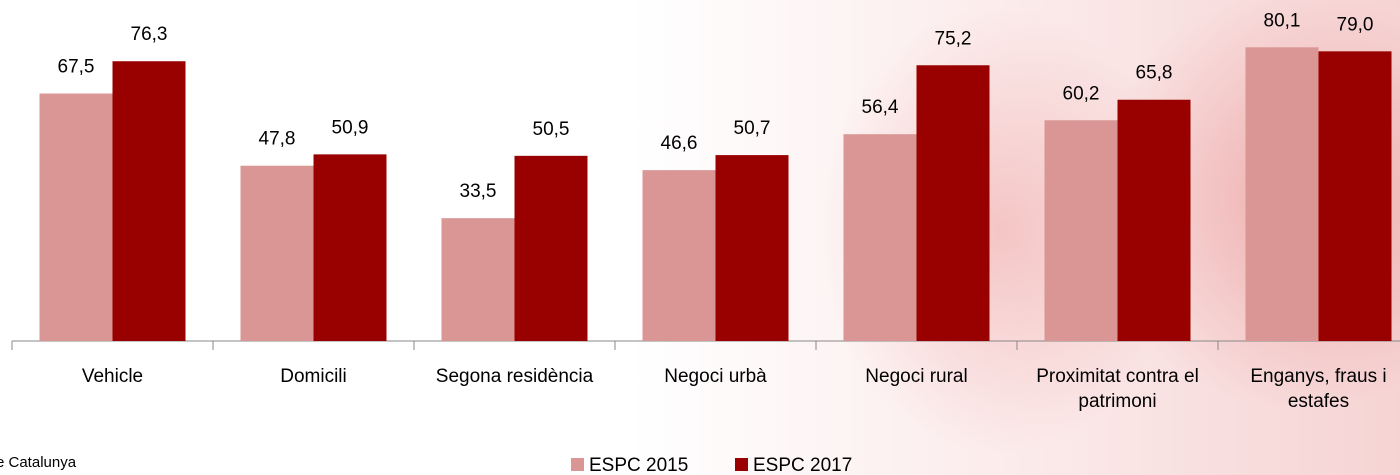 The image size is (1400, 475). What do you see at coordinates (715, 376) in the screenshot?
I see `x-tick-label: Negoci urbà` at bounding box center [715, 376].